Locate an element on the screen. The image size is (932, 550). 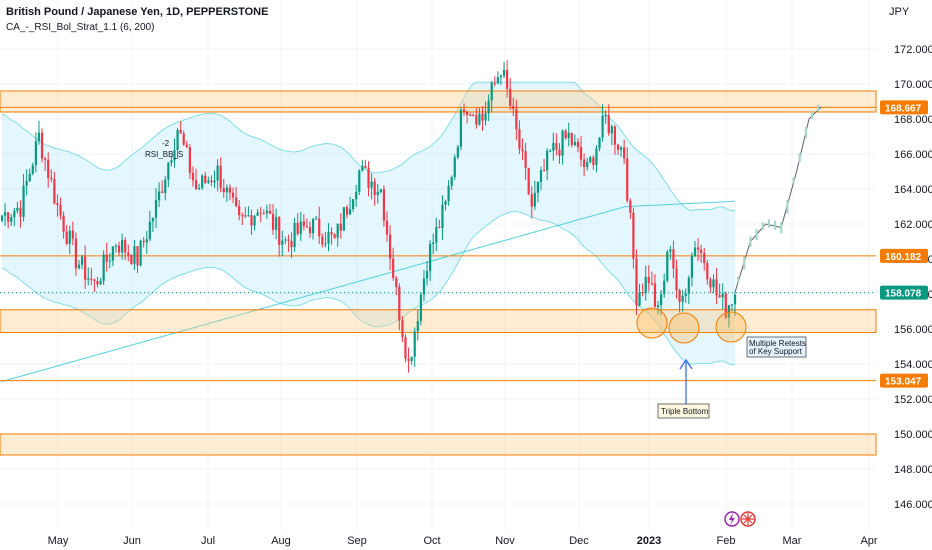
triple-bottom-box is located at coordinates (683, 411).